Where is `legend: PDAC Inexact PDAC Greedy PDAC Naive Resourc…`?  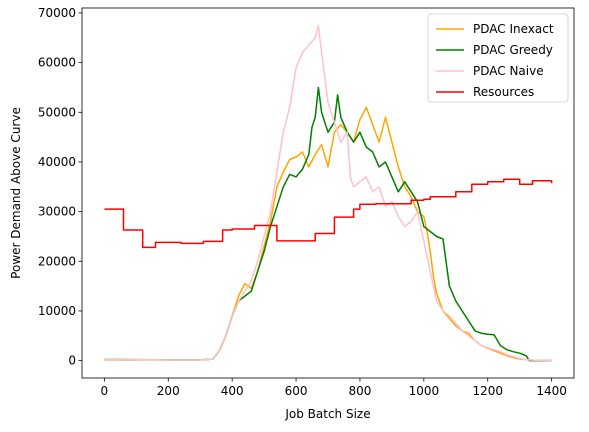 legend: PDAC Inexact PDAC Greedy PDAC Naive Resourc… is located at coordinates (498, 58).